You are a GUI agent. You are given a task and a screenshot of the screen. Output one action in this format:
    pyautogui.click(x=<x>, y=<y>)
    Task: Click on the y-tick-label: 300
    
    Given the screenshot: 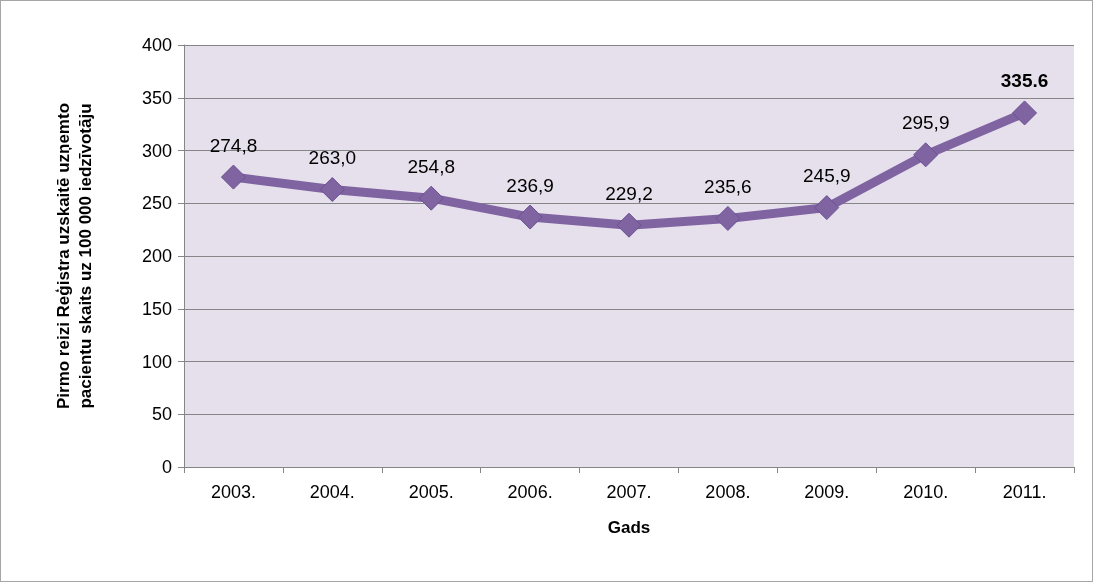 What is the action you would take?
    pyautogui.click(x=156, y=150)
    